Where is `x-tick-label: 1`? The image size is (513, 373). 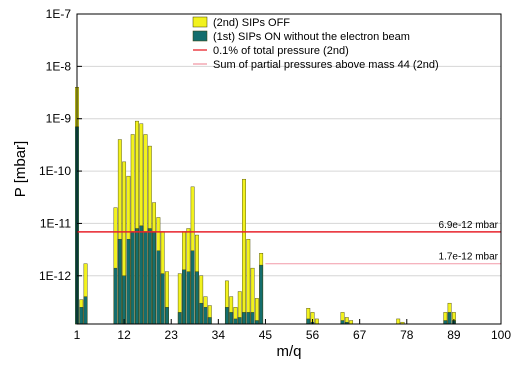 x-tick-label: 1 is located at coordinates (77, 335).